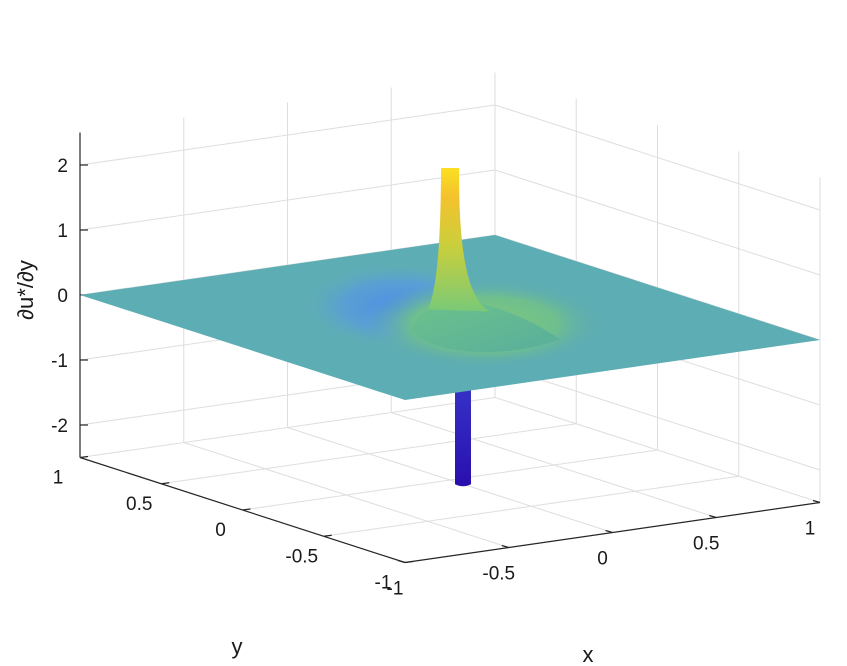  What do you see at coordinates (498, 574) in the screenshot?
I see `x-tick-label: -0.5` at bounding box center [498, 574].